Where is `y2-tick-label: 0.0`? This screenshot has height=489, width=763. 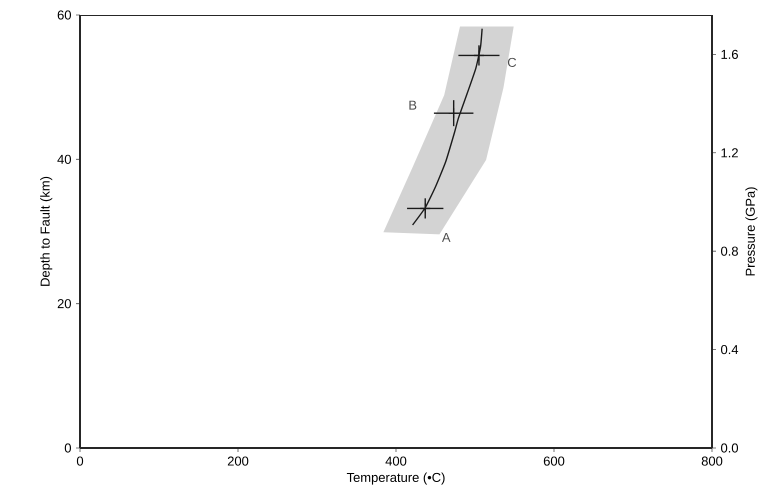
y2-tick-label: 0.0 is located at coordinates (729, 448).